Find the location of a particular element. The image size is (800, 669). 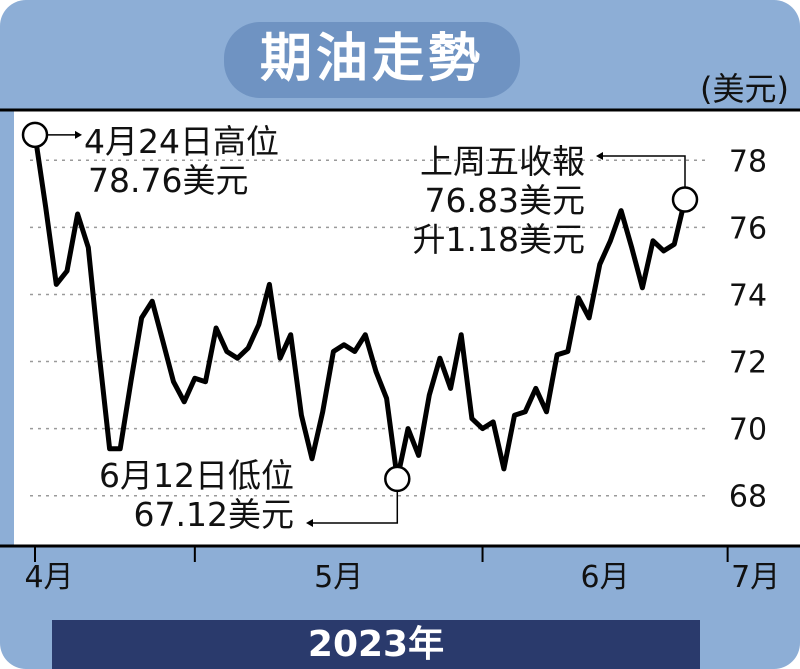

last-close-arrow-line is located at coordinates (643, 171).